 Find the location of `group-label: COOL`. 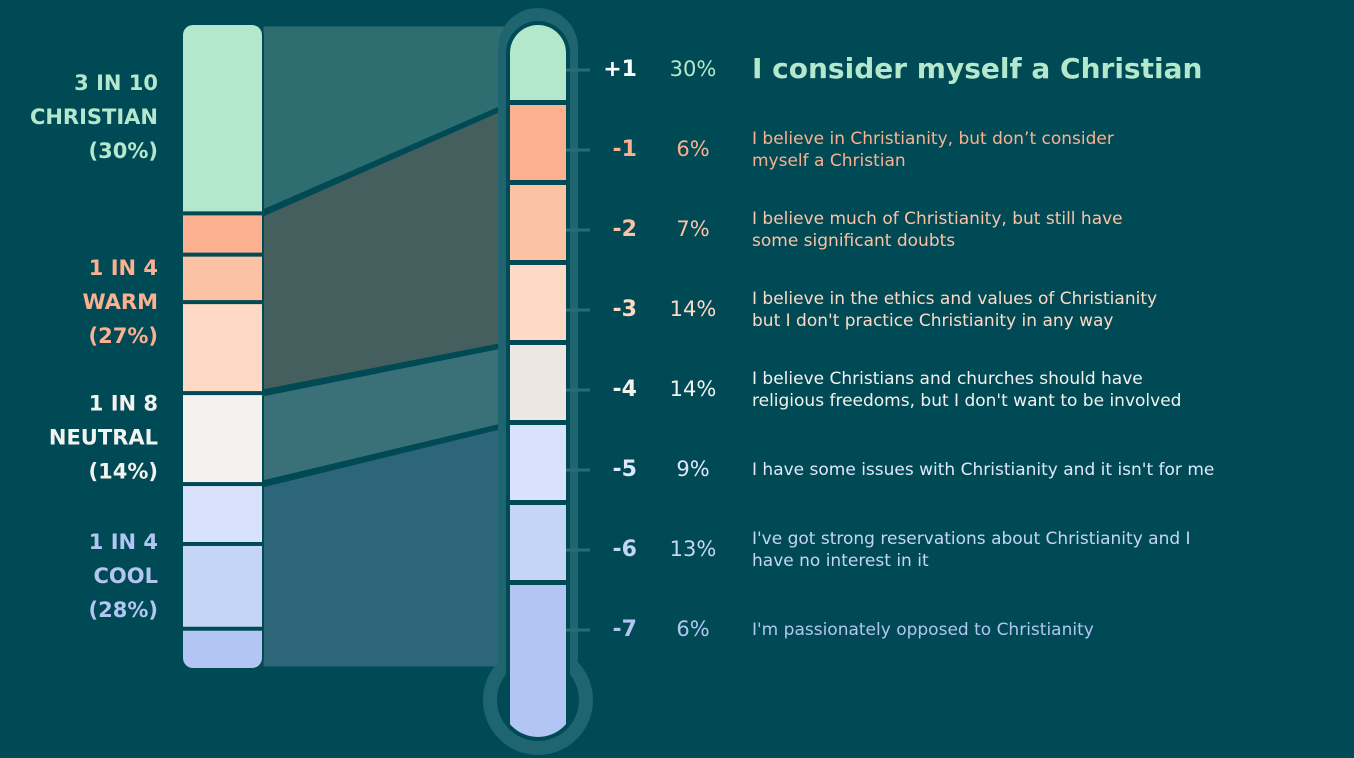

group-label: COOL is located at coordinates (126, 576).